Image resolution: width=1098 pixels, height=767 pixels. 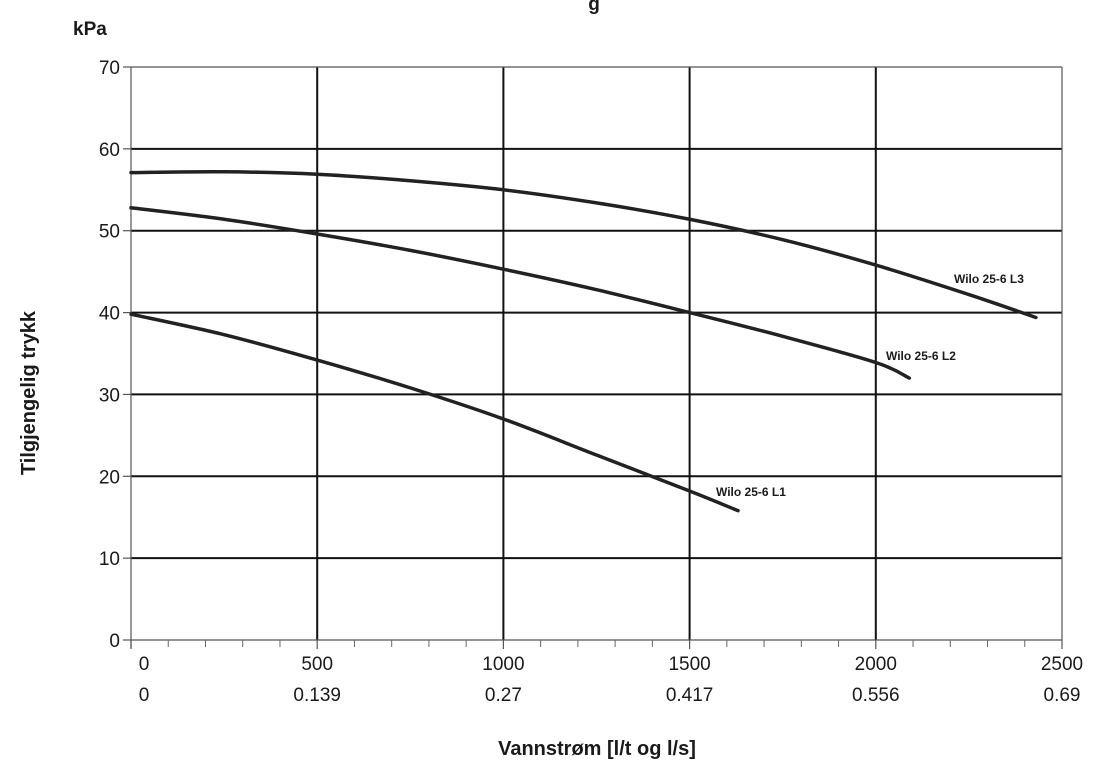 What do you see at coordinates (109, 477) in the screenshot?
I see `y-tick-label-20: 20` at bounding box center [109, 477].